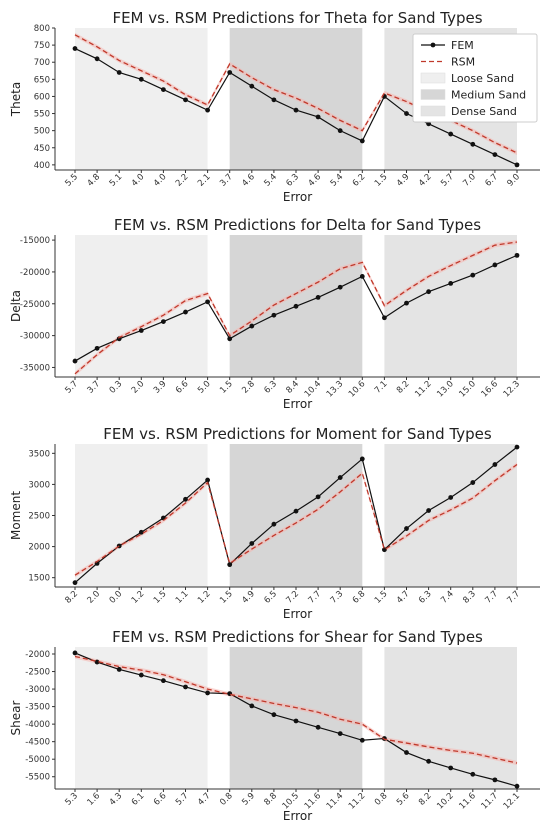 Image resolution: width=550 pixels, height=837 pixels. Describe the element at coordinates (513, 180) in the screenshot. I see `x-tick-label: 9.0` at that location.